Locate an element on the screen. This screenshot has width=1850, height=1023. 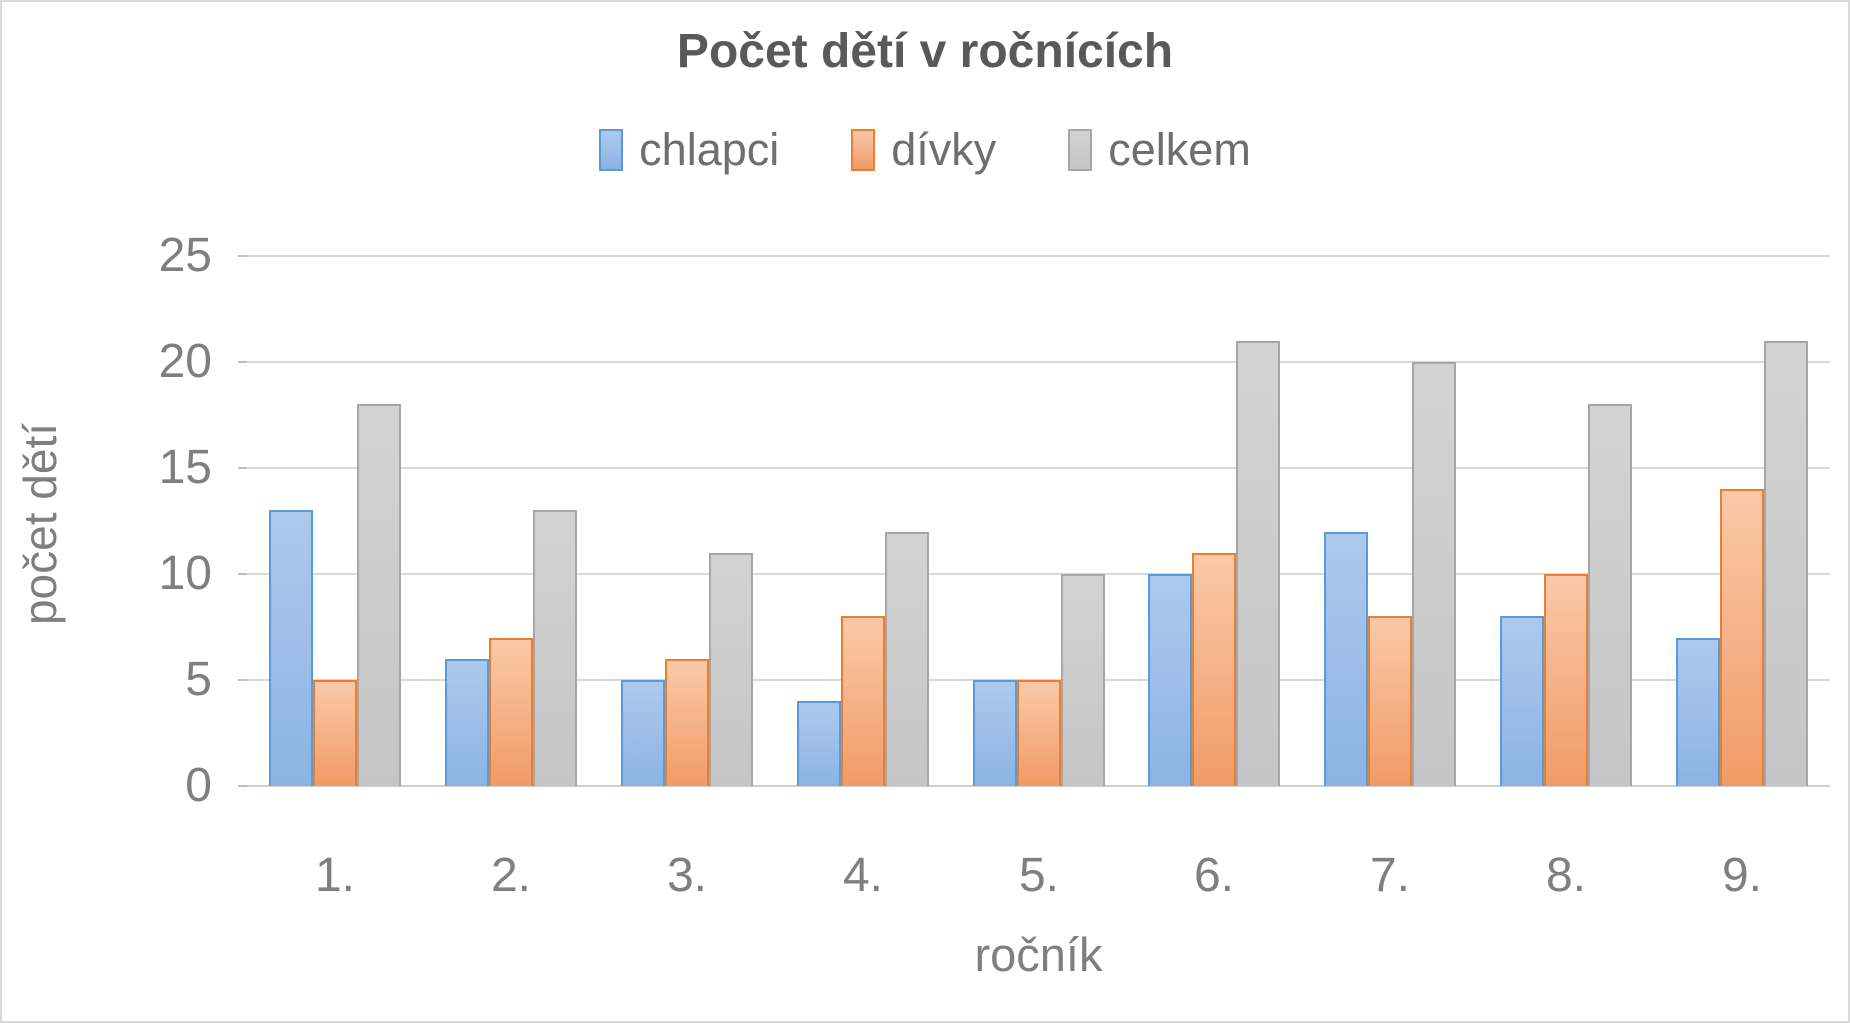
legend-item-chlapci: chlapci is located at coordinates (689, 150).